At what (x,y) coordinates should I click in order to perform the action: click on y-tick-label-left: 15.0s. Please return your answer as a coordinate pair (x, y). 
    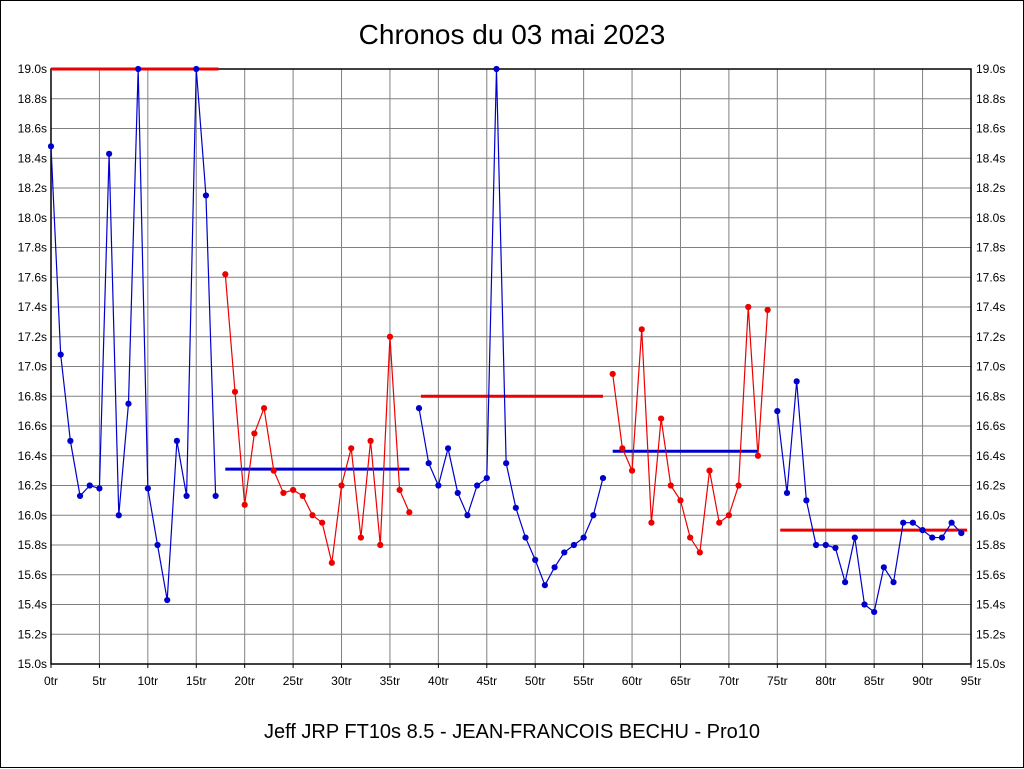
    Looking at the image, I should click on (32, 664).